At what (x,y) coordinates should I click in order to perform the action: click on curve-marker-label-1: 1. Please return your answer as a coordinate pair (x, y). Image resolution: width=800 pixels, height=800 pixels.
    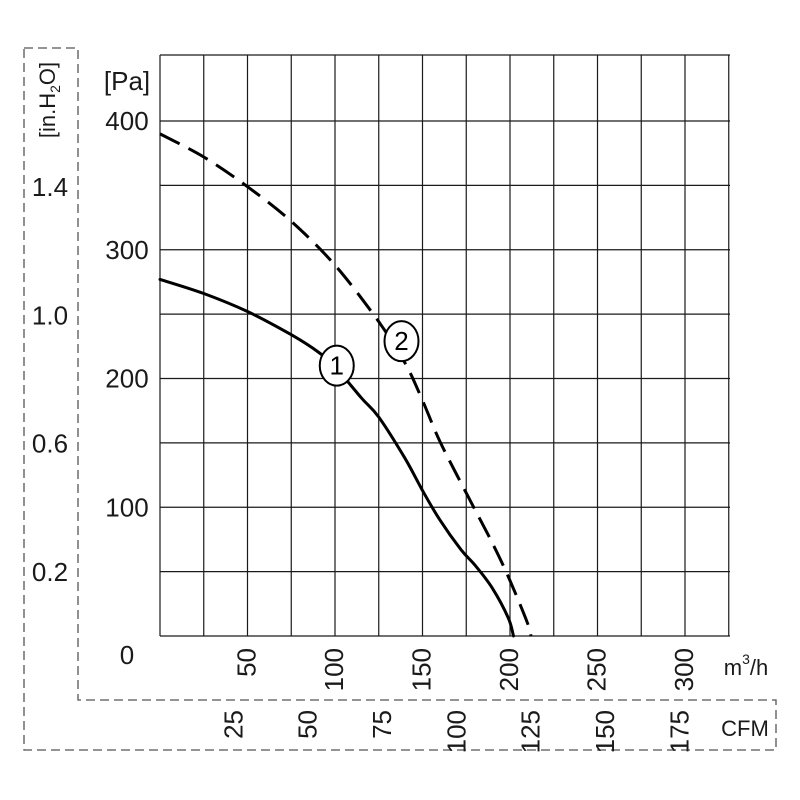
    Looking at the image, I should click on (337, 366).